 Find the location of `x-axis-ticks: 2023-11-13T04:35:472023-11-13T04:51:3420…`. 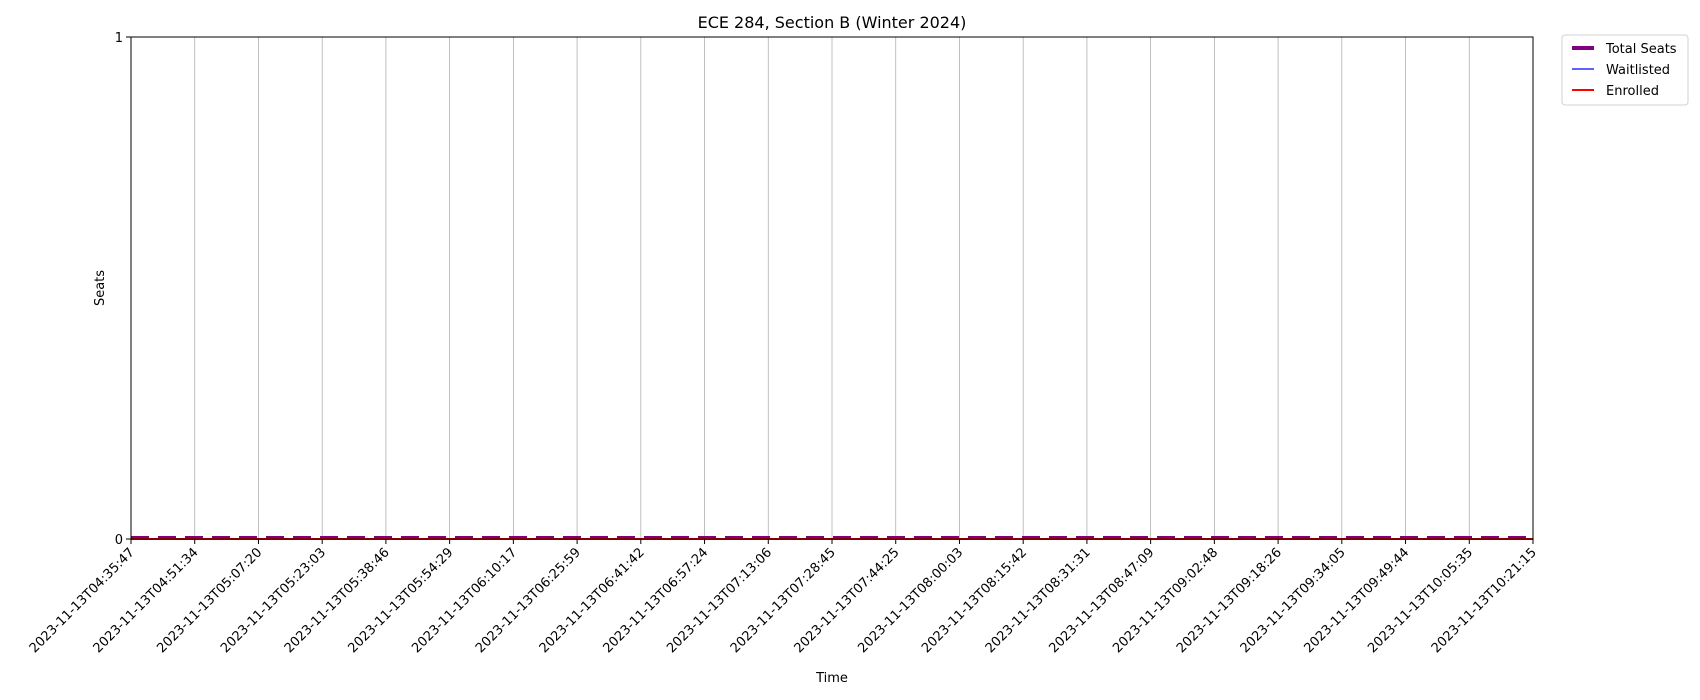

x-axis-ticks: 2023-11-13T04:35:472023-11-13T04:51:3420… is located at coordinates (783, 597).